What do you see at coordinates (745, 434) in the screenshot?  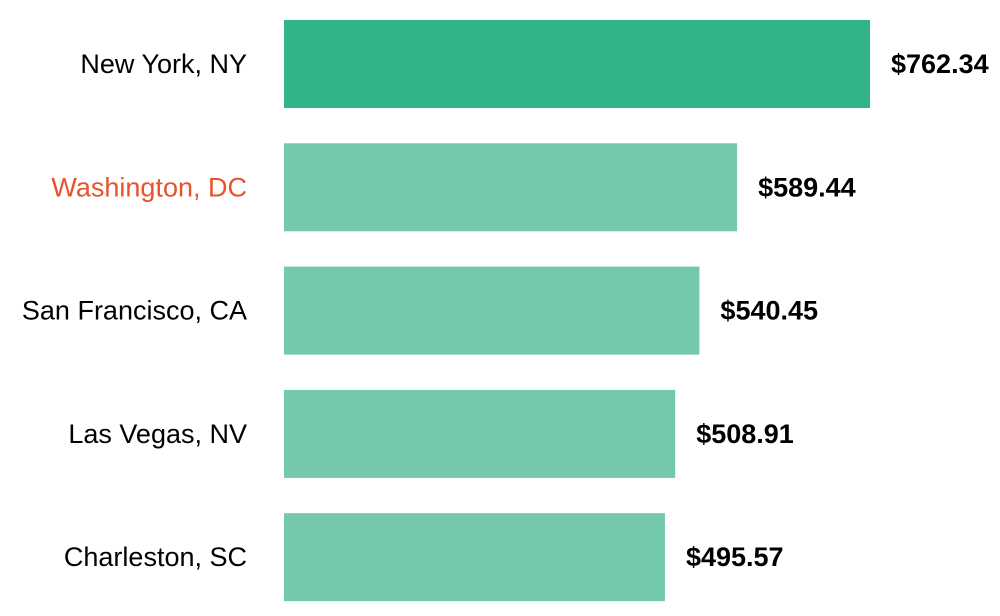 I see `value-label: $508.91` at bounding box center [745, 434].